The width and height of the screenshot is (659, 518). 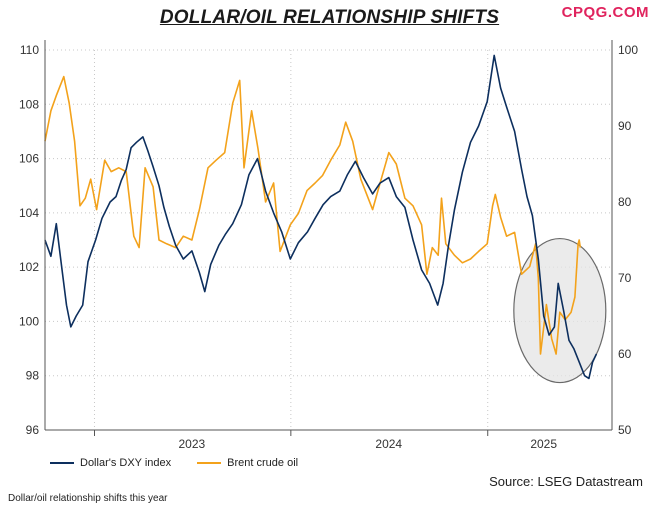 I want to click on y-left-tick-label: 98, so click(x=33, y=376).